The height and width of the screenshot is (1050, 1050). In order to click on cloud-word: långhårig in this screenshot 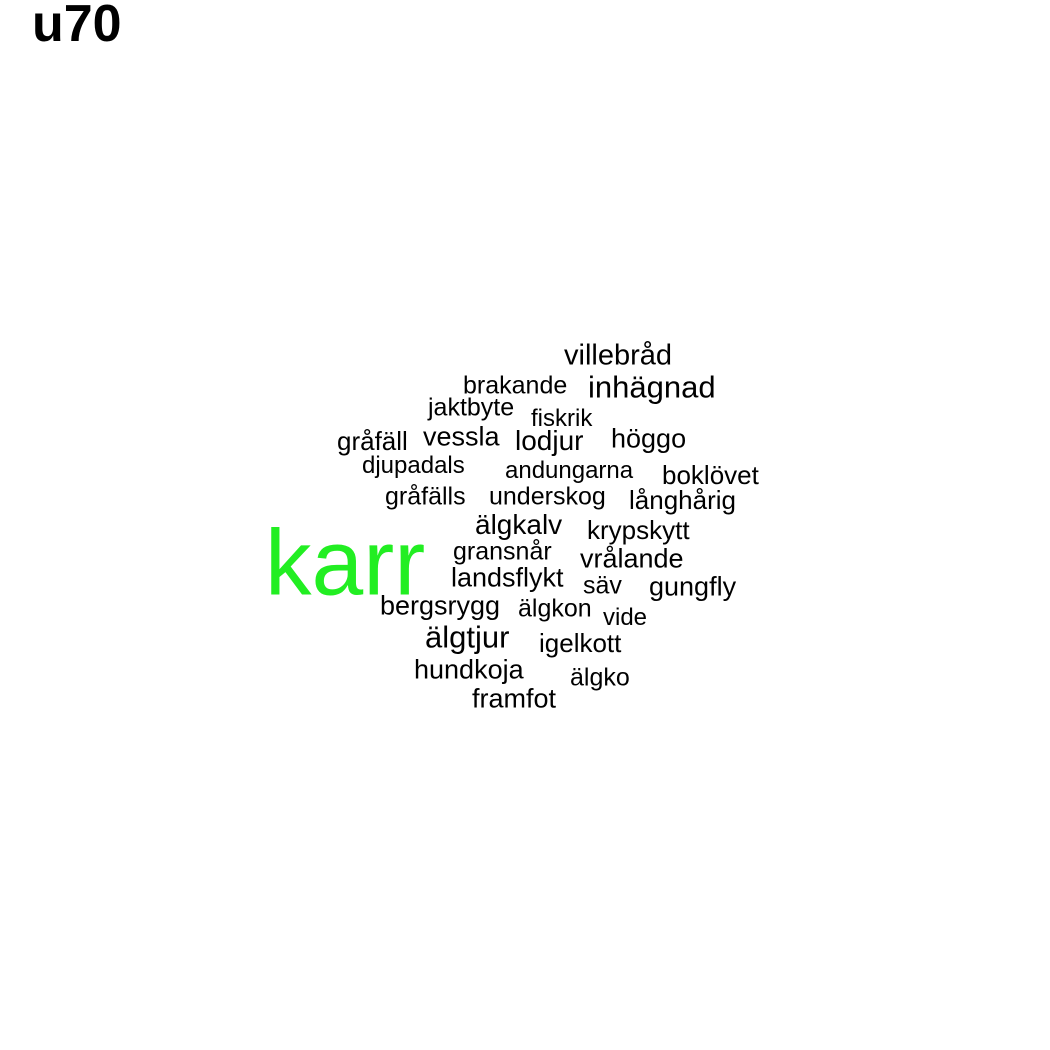, I will do `click(682, 500)`.